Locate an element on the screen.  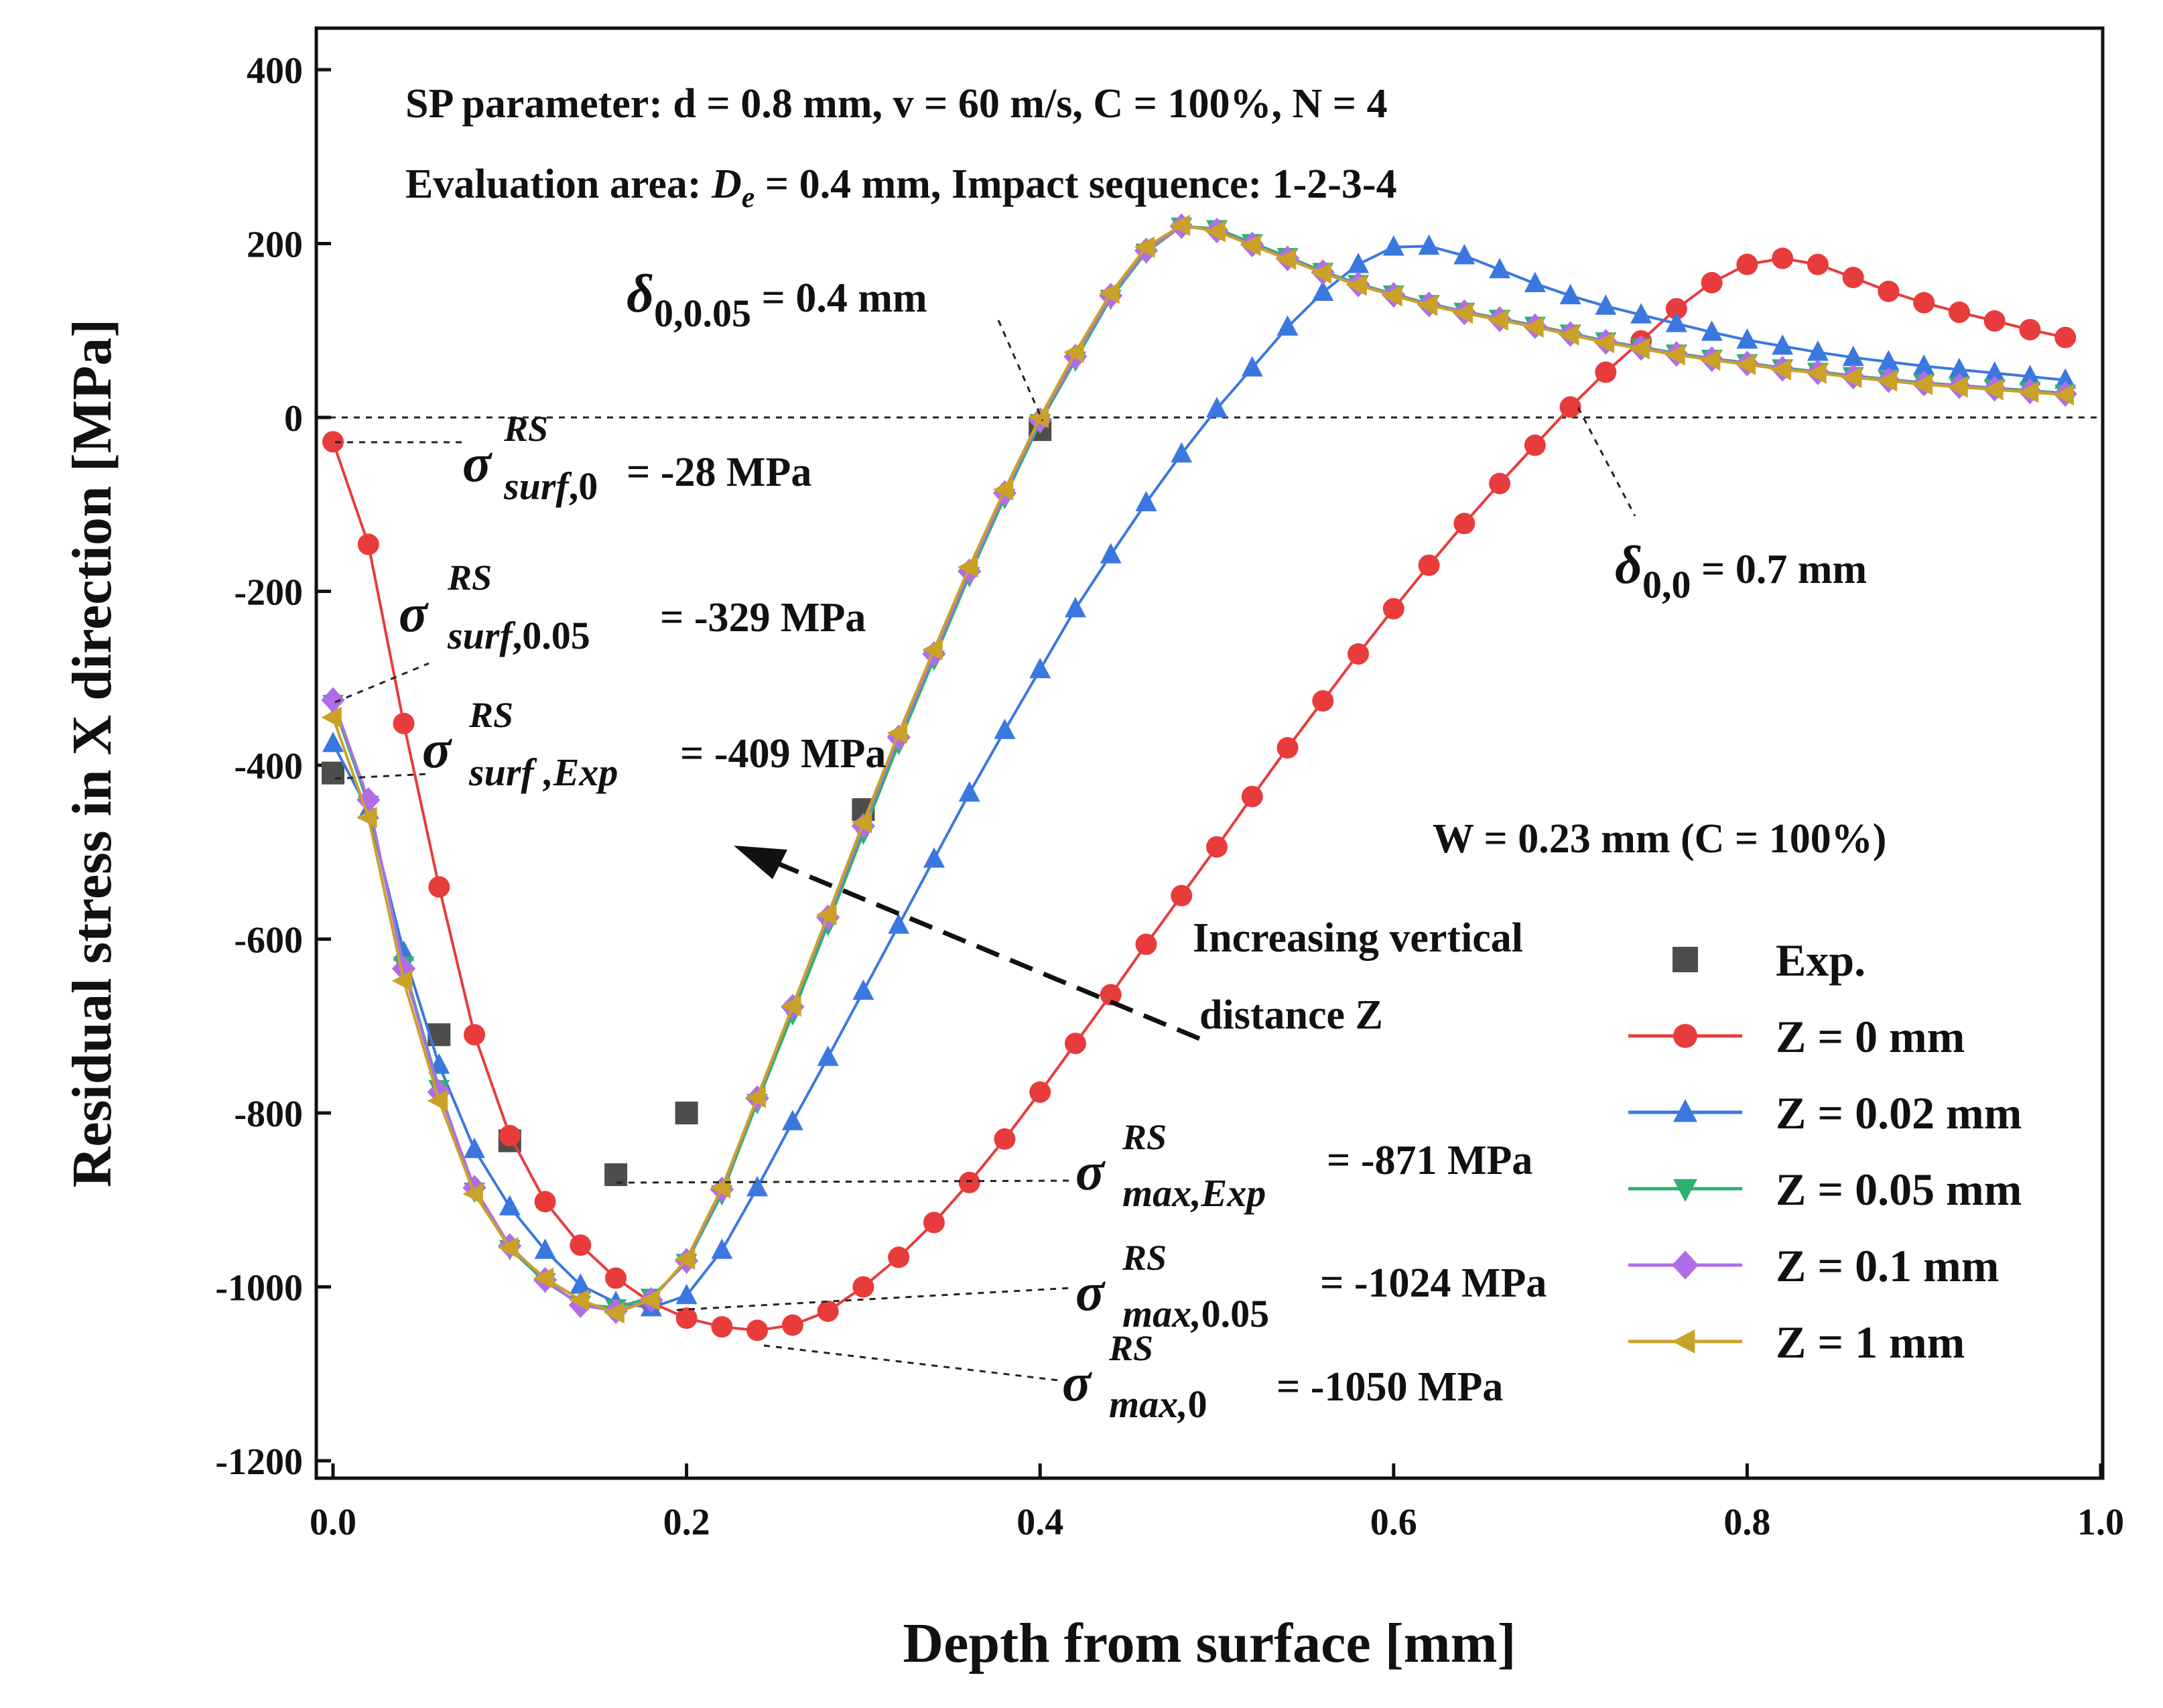
delta-symbol: δ is located at coordinates (640, 294).